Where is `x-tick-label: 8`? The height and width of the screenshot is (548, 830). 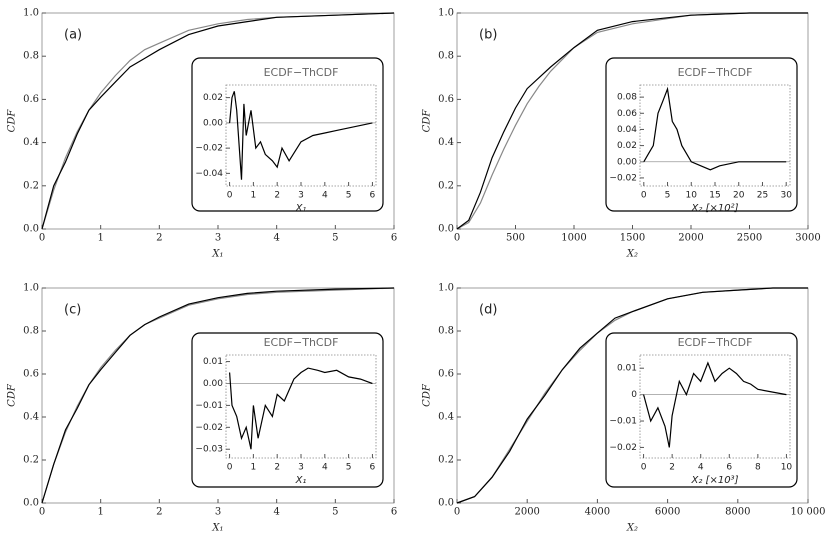 x-tick-label: 8 is located at coordinates (758, 468).